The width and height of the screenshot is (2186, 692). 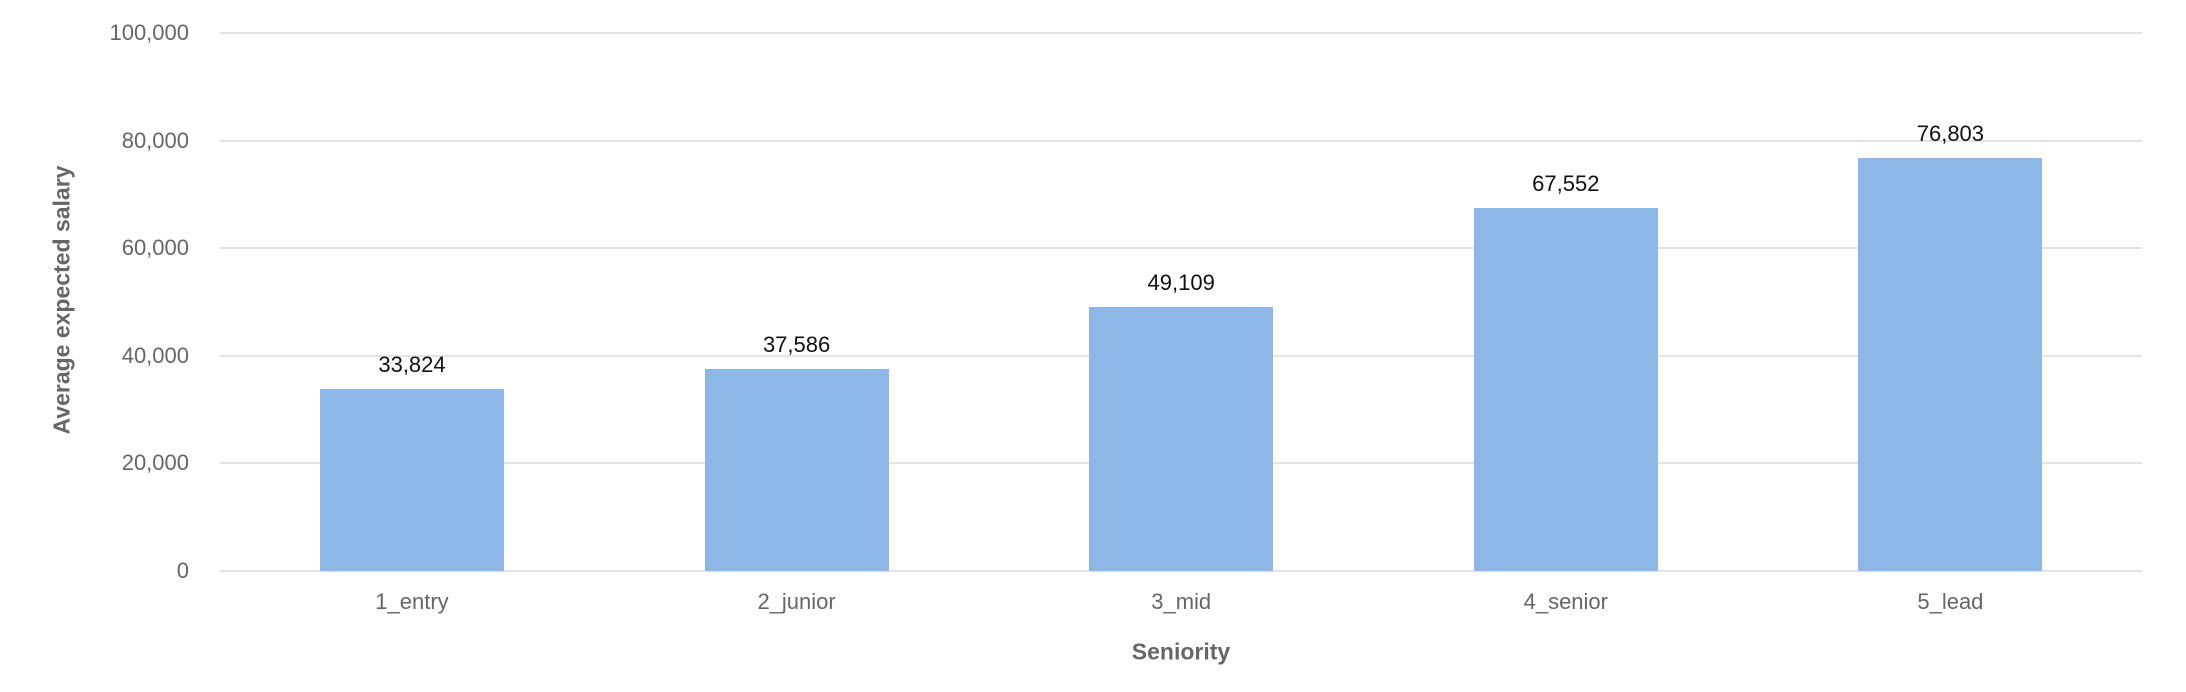 I want to click on x-tick-label: 4_senior, so click(x=1565, y=601).